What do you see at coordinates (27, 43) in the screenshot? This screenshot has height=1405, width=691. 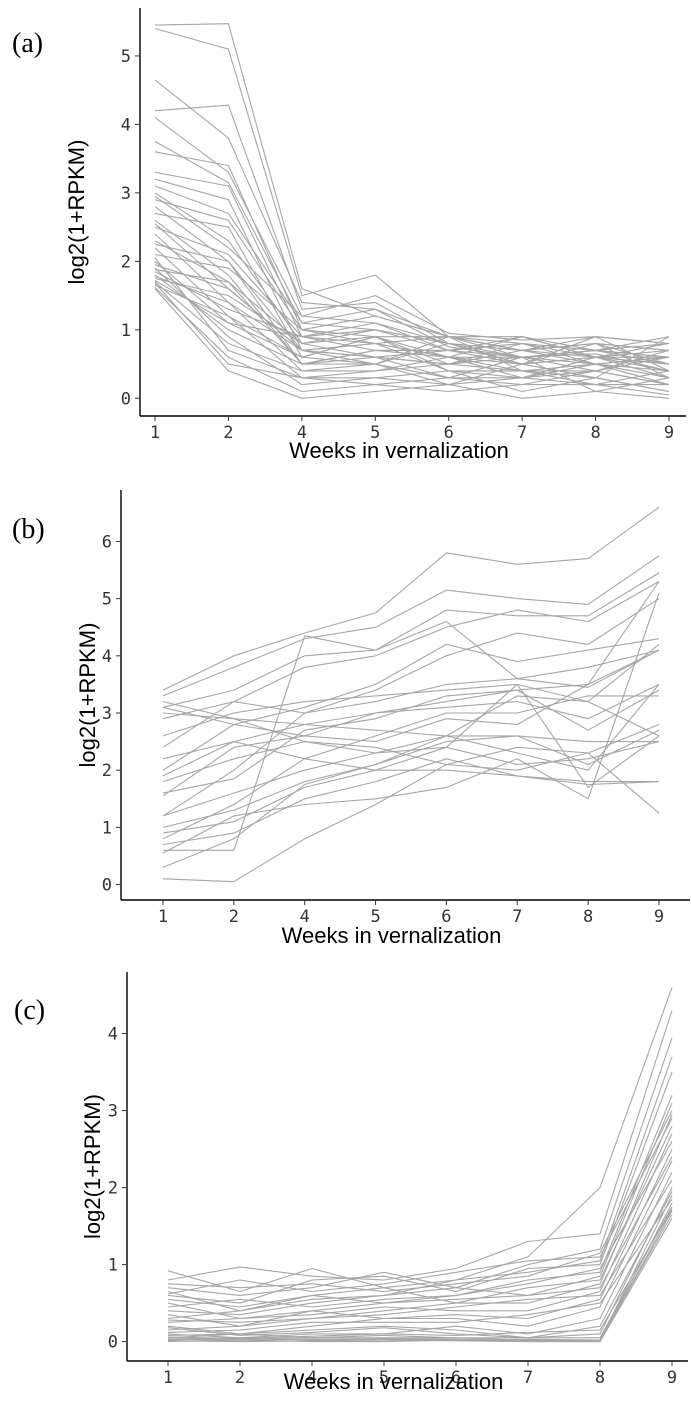 I see `panel-label: (a)` at bounding box center [27, 43].